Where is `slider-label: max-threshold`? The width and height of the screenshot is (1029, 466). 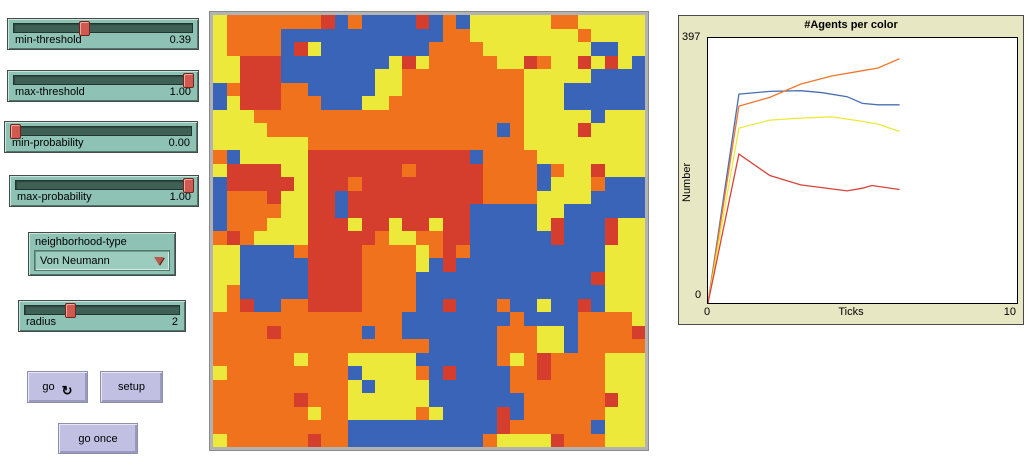 slider-label: max-threshold is located at coordinates (50, 92).